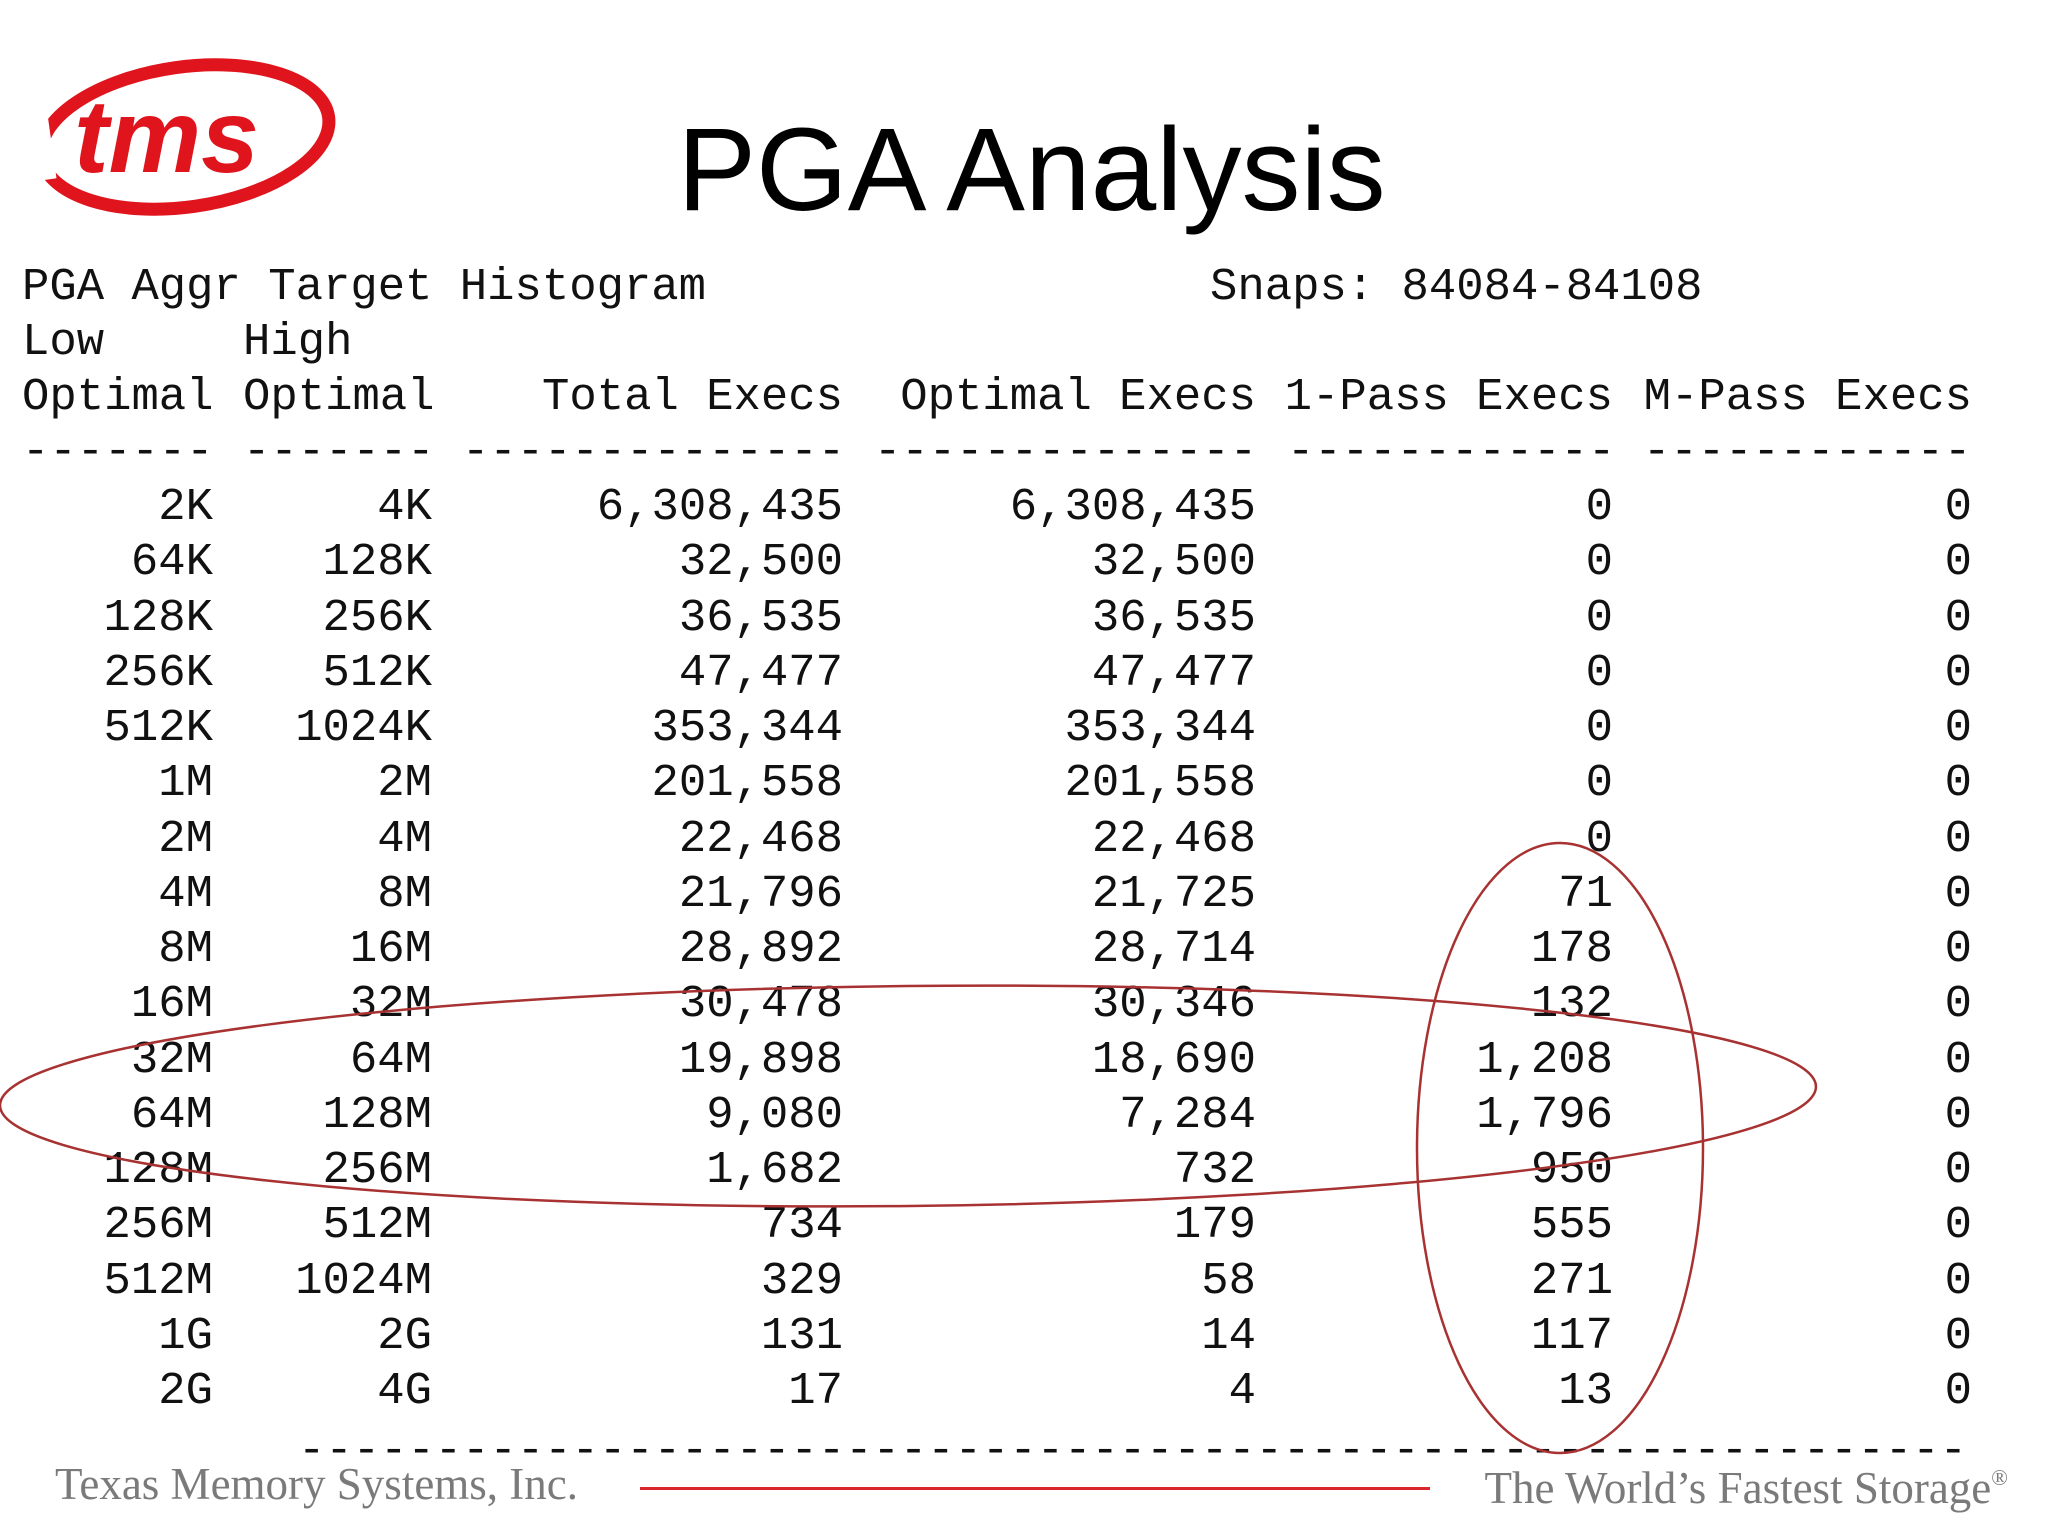 This screenshot has width=2048, height=1536. Describe the element at coordinates (1187, 1115) in the screenshot. I see `optimal-execs-cell: 7,284` at that location.